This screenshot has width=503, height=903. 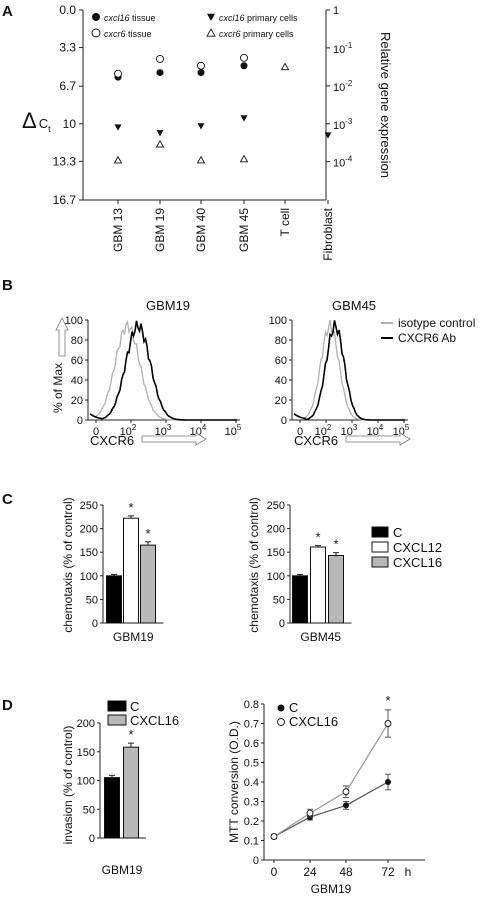 I want to click on panel-label-c: C, so click(x=7, y=499).